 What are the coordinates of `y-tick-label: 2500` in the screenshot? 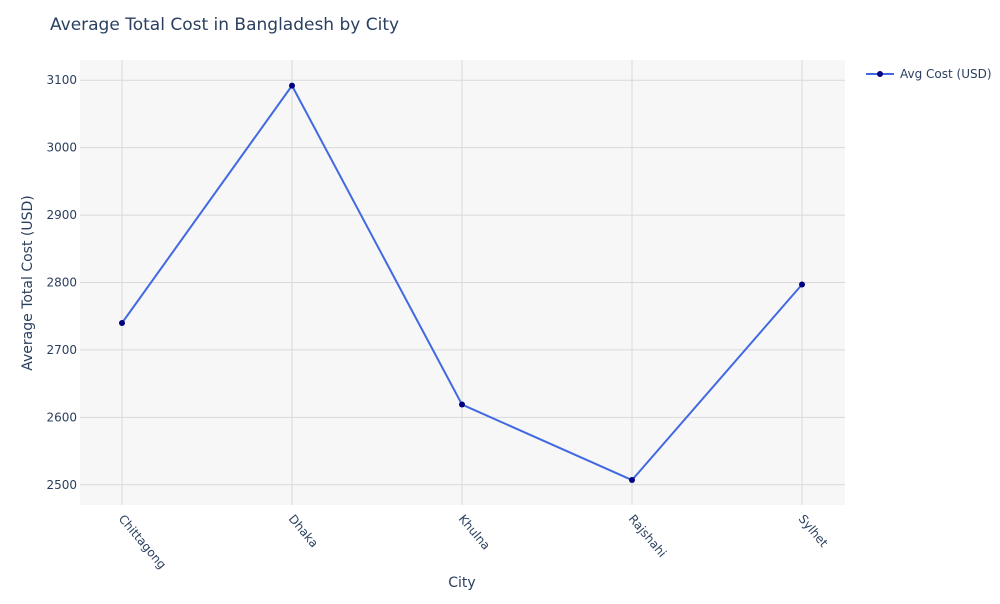 It's located at (61, 485).